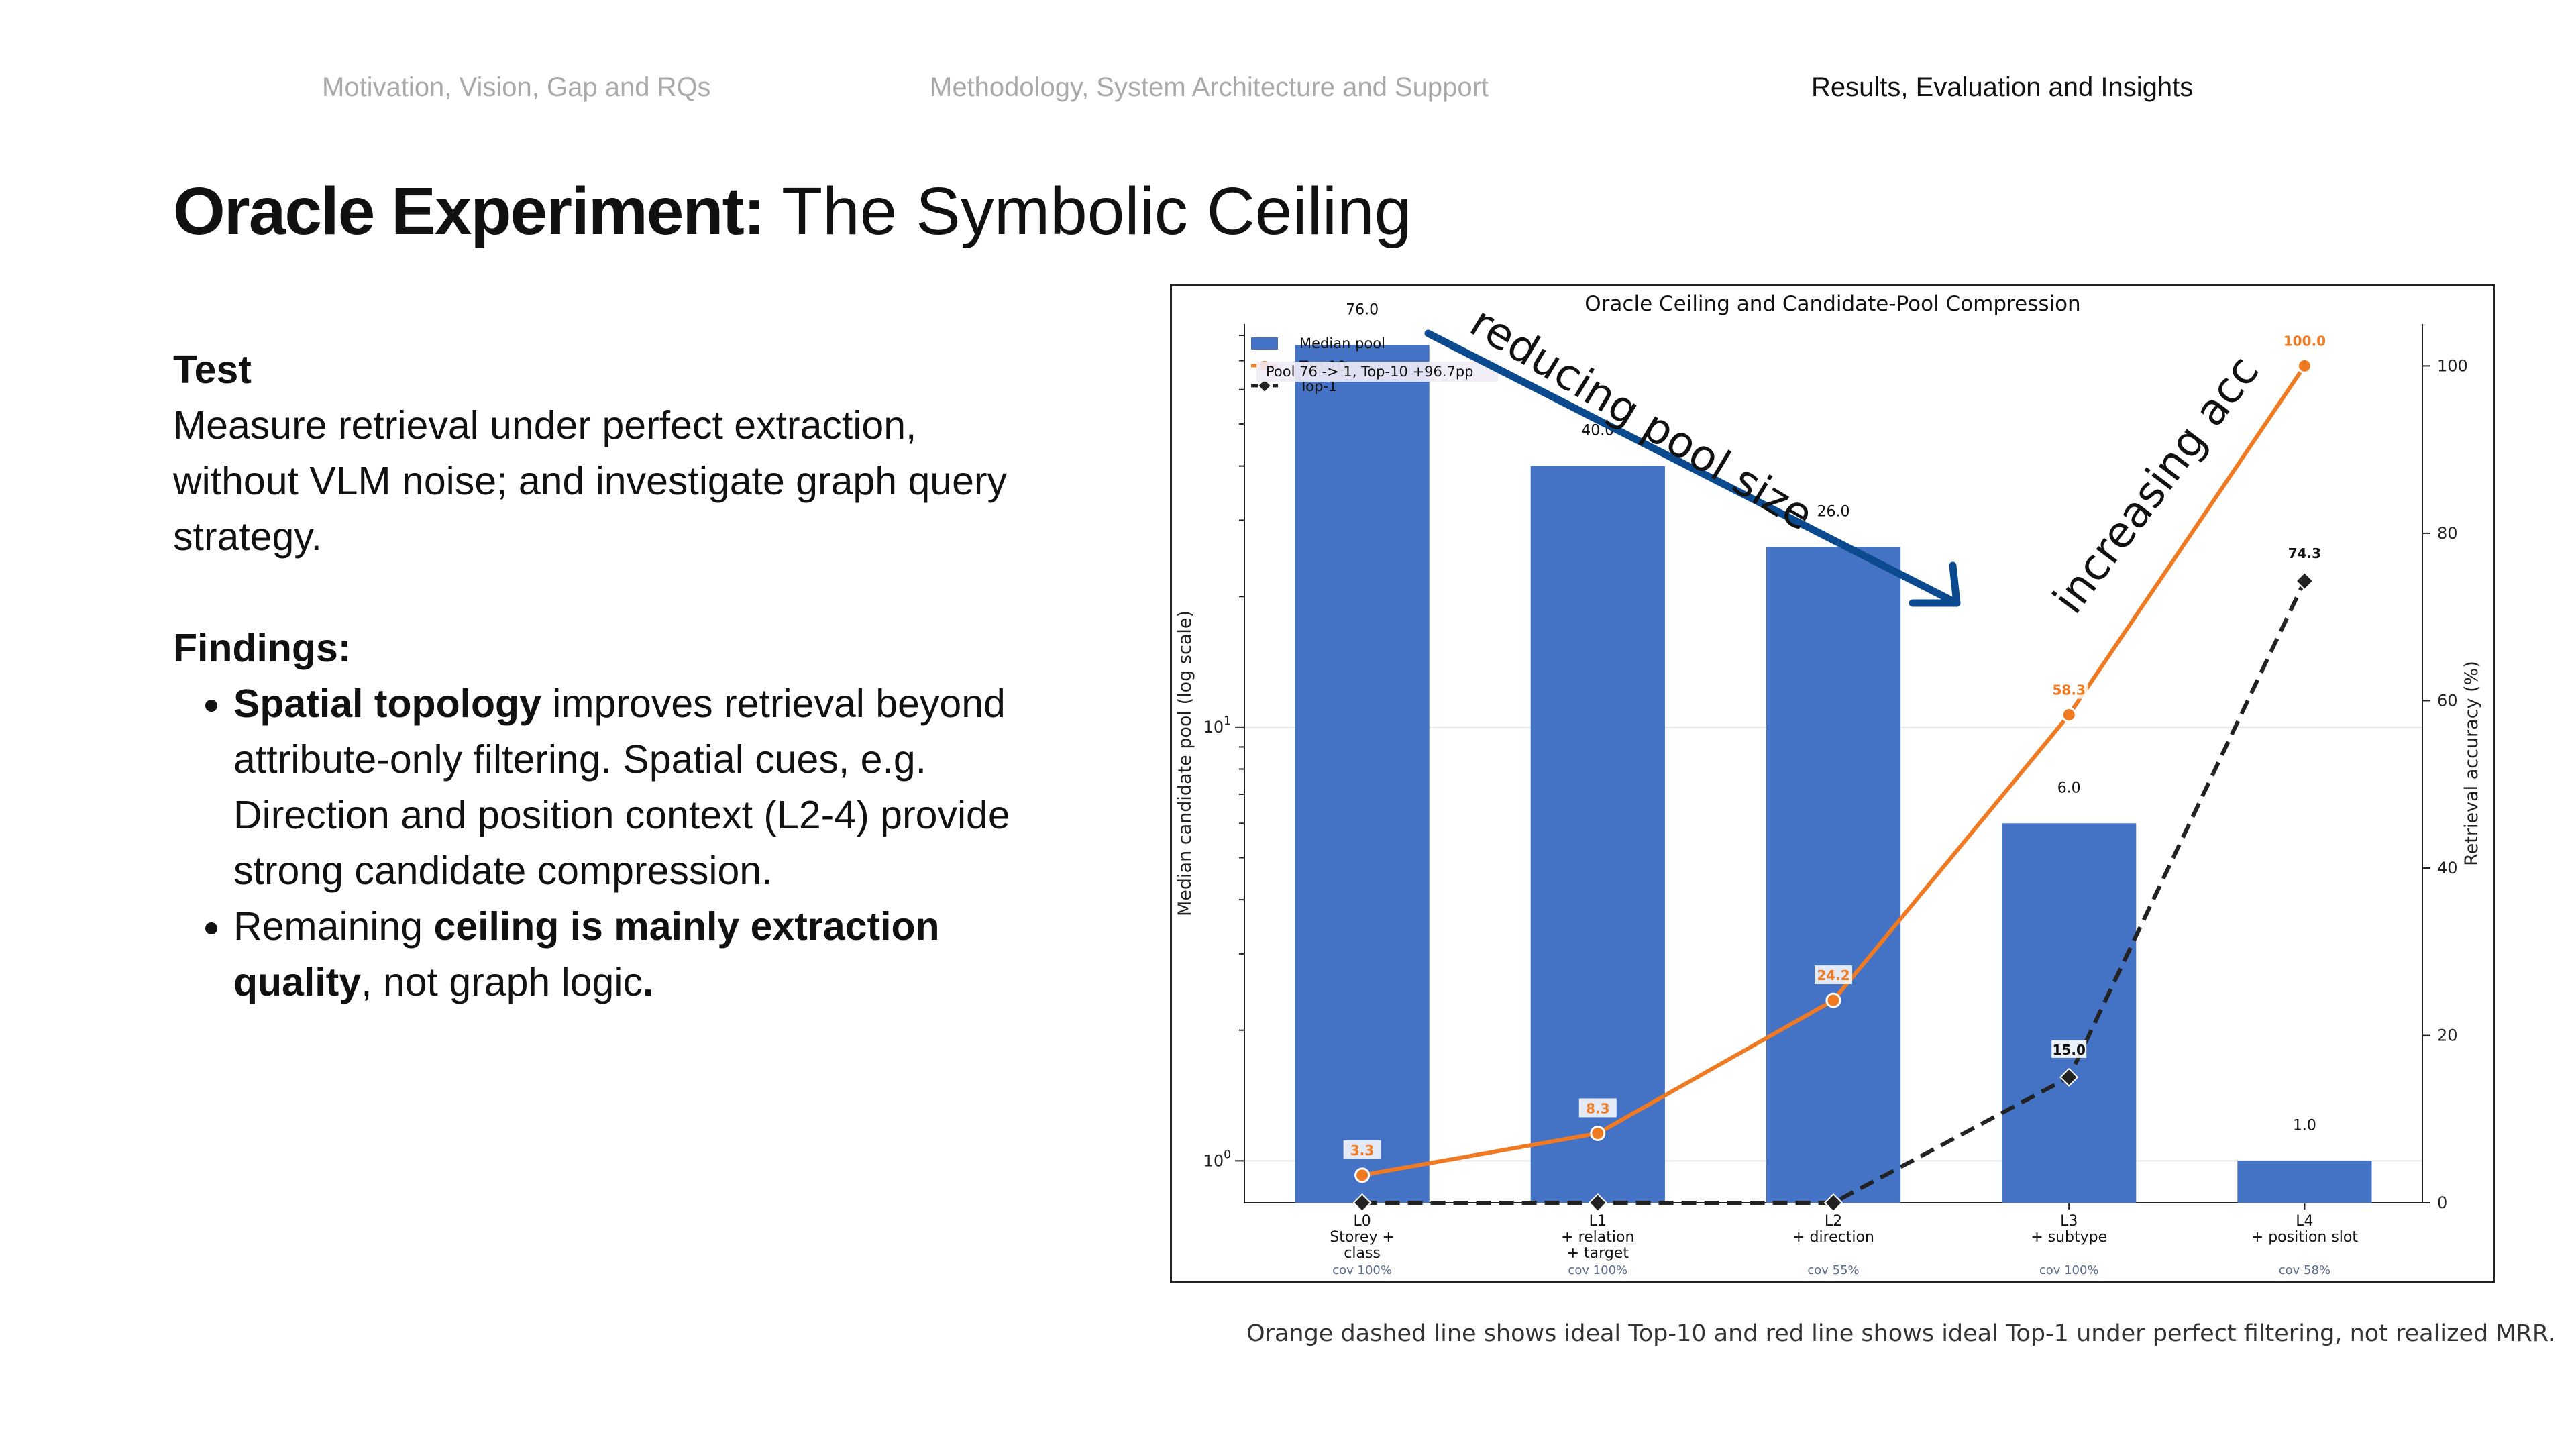 This screenshot has height=1449, width=2576. What do you see at coordinates (1217, 1159) in the screenshot?
I see `y-tick-label: 10⁰` at bounding box center [1217, 1159].